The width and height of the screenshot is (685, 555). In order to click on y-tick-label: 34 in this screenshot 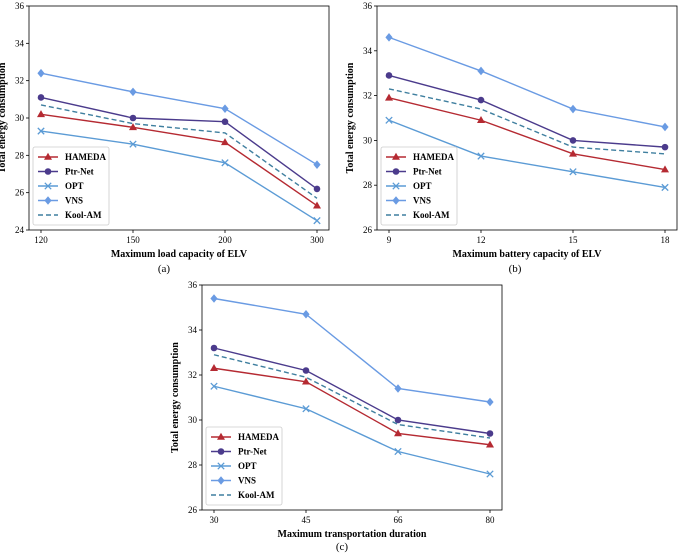, I will do `click(193, 330)`.